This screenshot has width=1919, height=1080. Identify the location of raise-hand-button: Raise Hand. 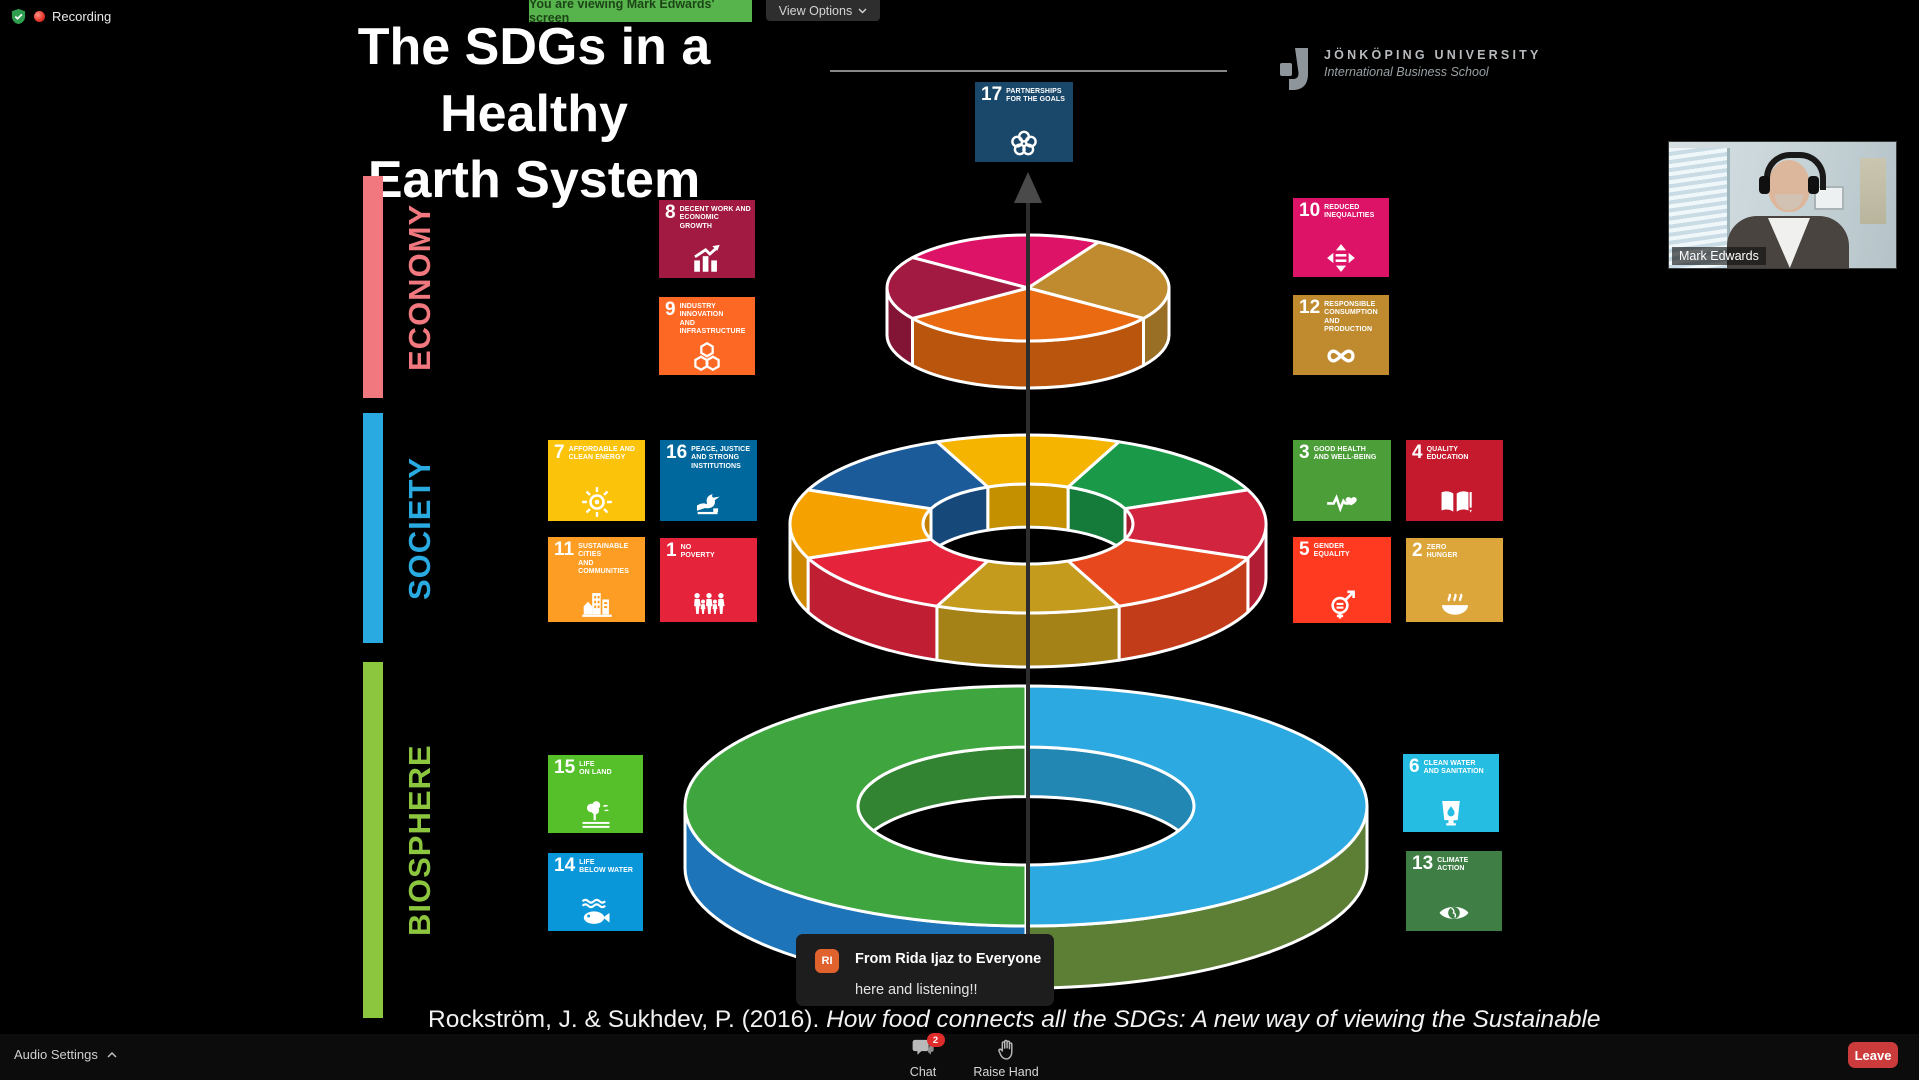
(1006, 1057).